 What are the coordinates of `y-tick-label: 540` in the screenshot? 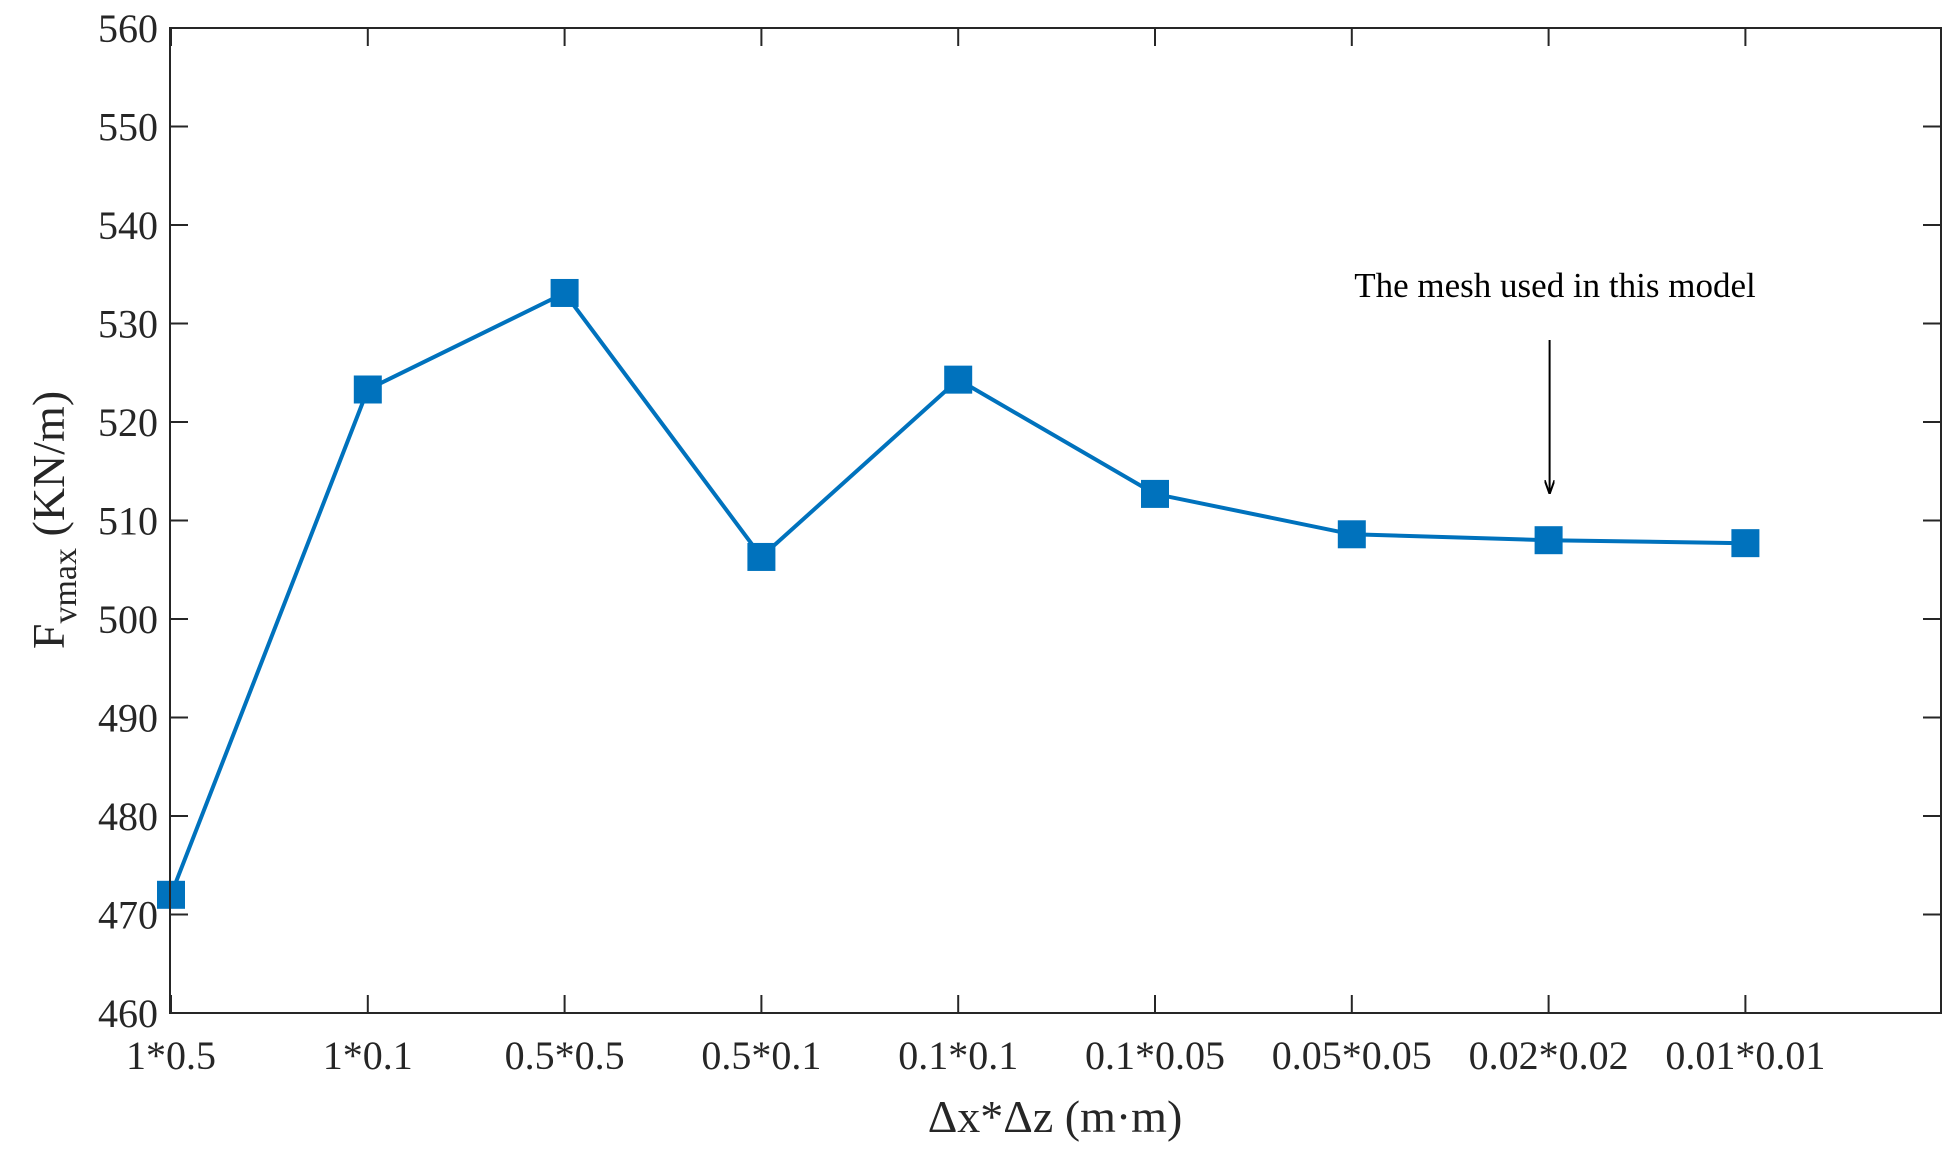 It's located at (128, 225).